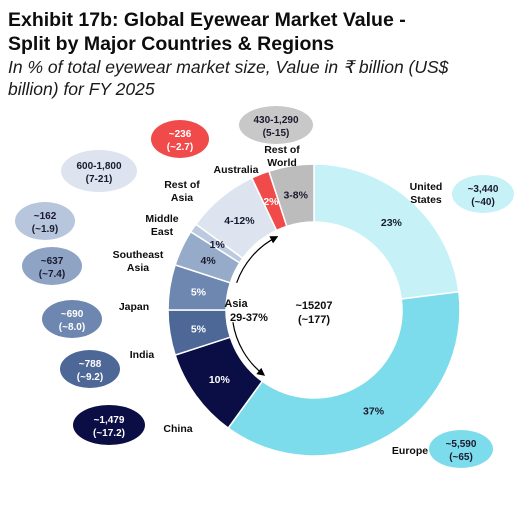  I want to click on share-label-japan: 5%, so click(199, 293).